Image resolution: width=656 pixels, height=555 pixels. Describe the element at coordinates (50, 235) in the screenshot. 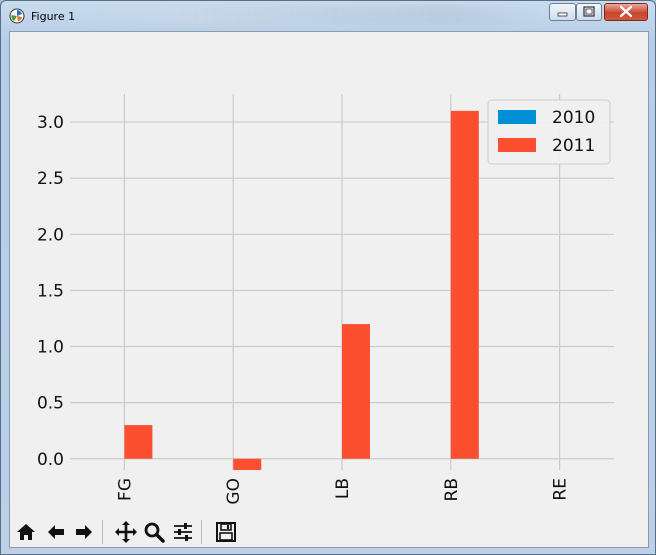

I see `y-tick-label: 2.0` at that location.